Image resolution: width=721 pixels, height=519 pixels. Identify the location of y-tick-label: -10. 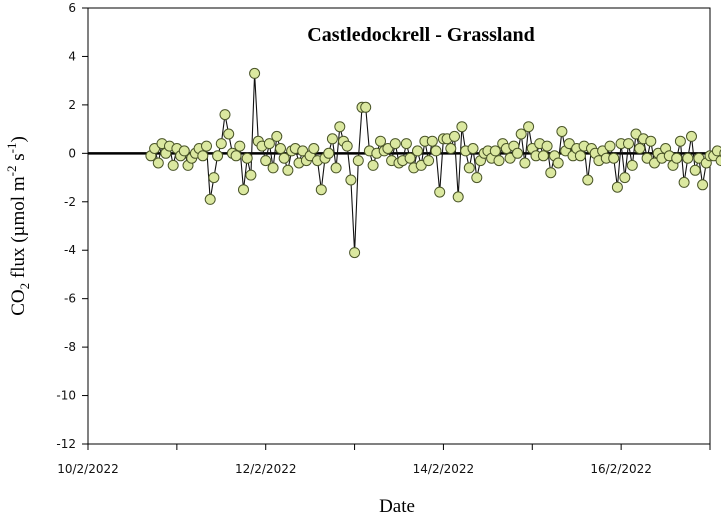
(66, 396).